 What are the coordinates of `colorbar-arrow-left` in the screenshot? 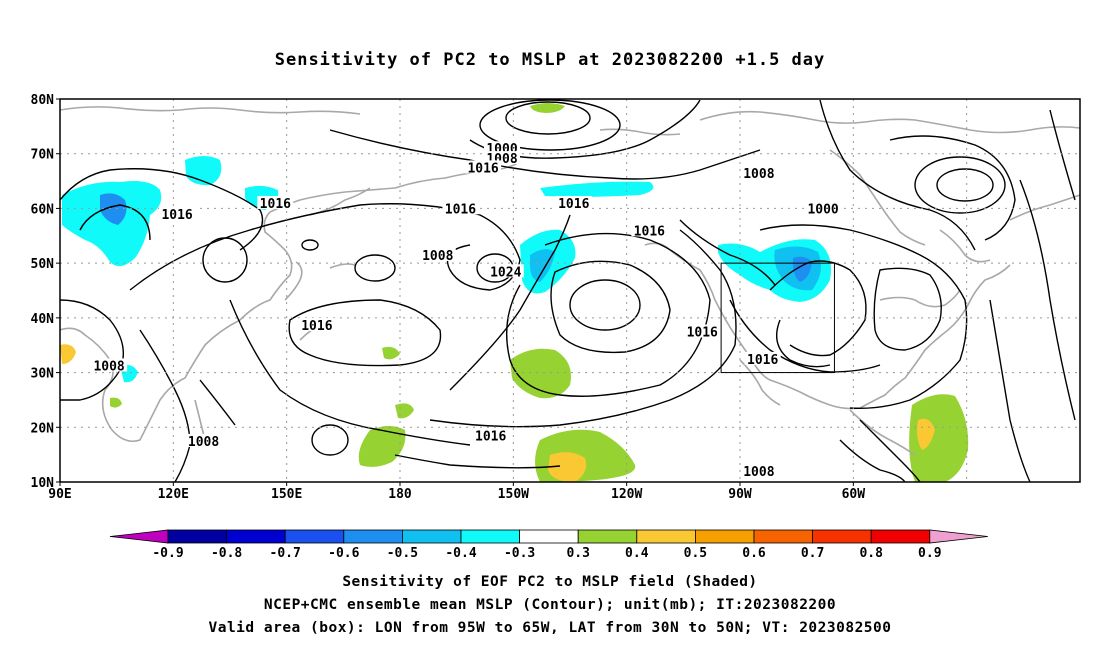 It's located at (139, 536).